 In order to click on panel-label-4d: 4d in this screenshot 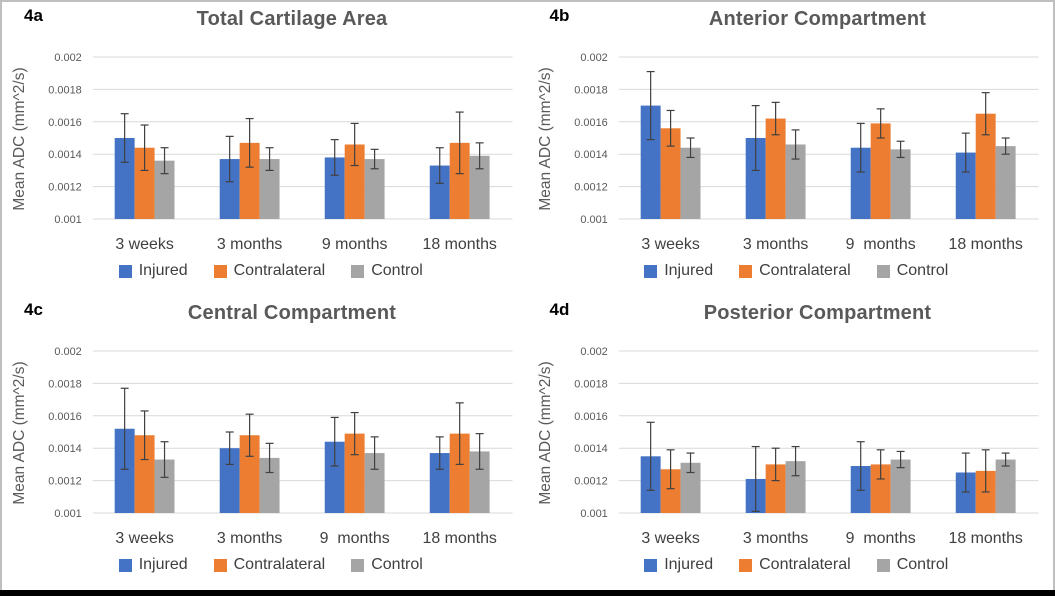, I will do `click(559, 309)`.